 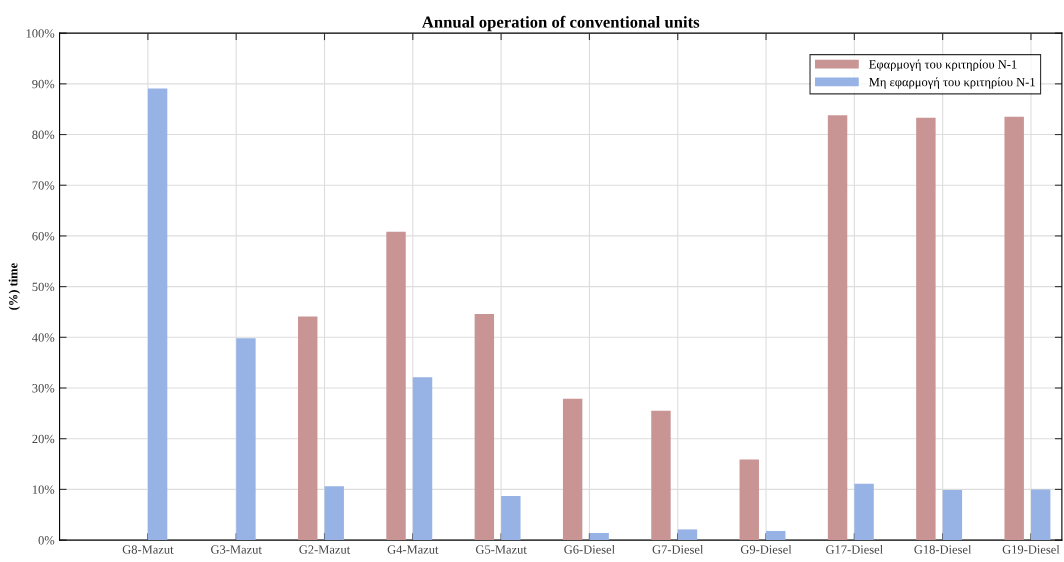 I want to click on y-tick-label: 90%, so click(x=43, y=84).